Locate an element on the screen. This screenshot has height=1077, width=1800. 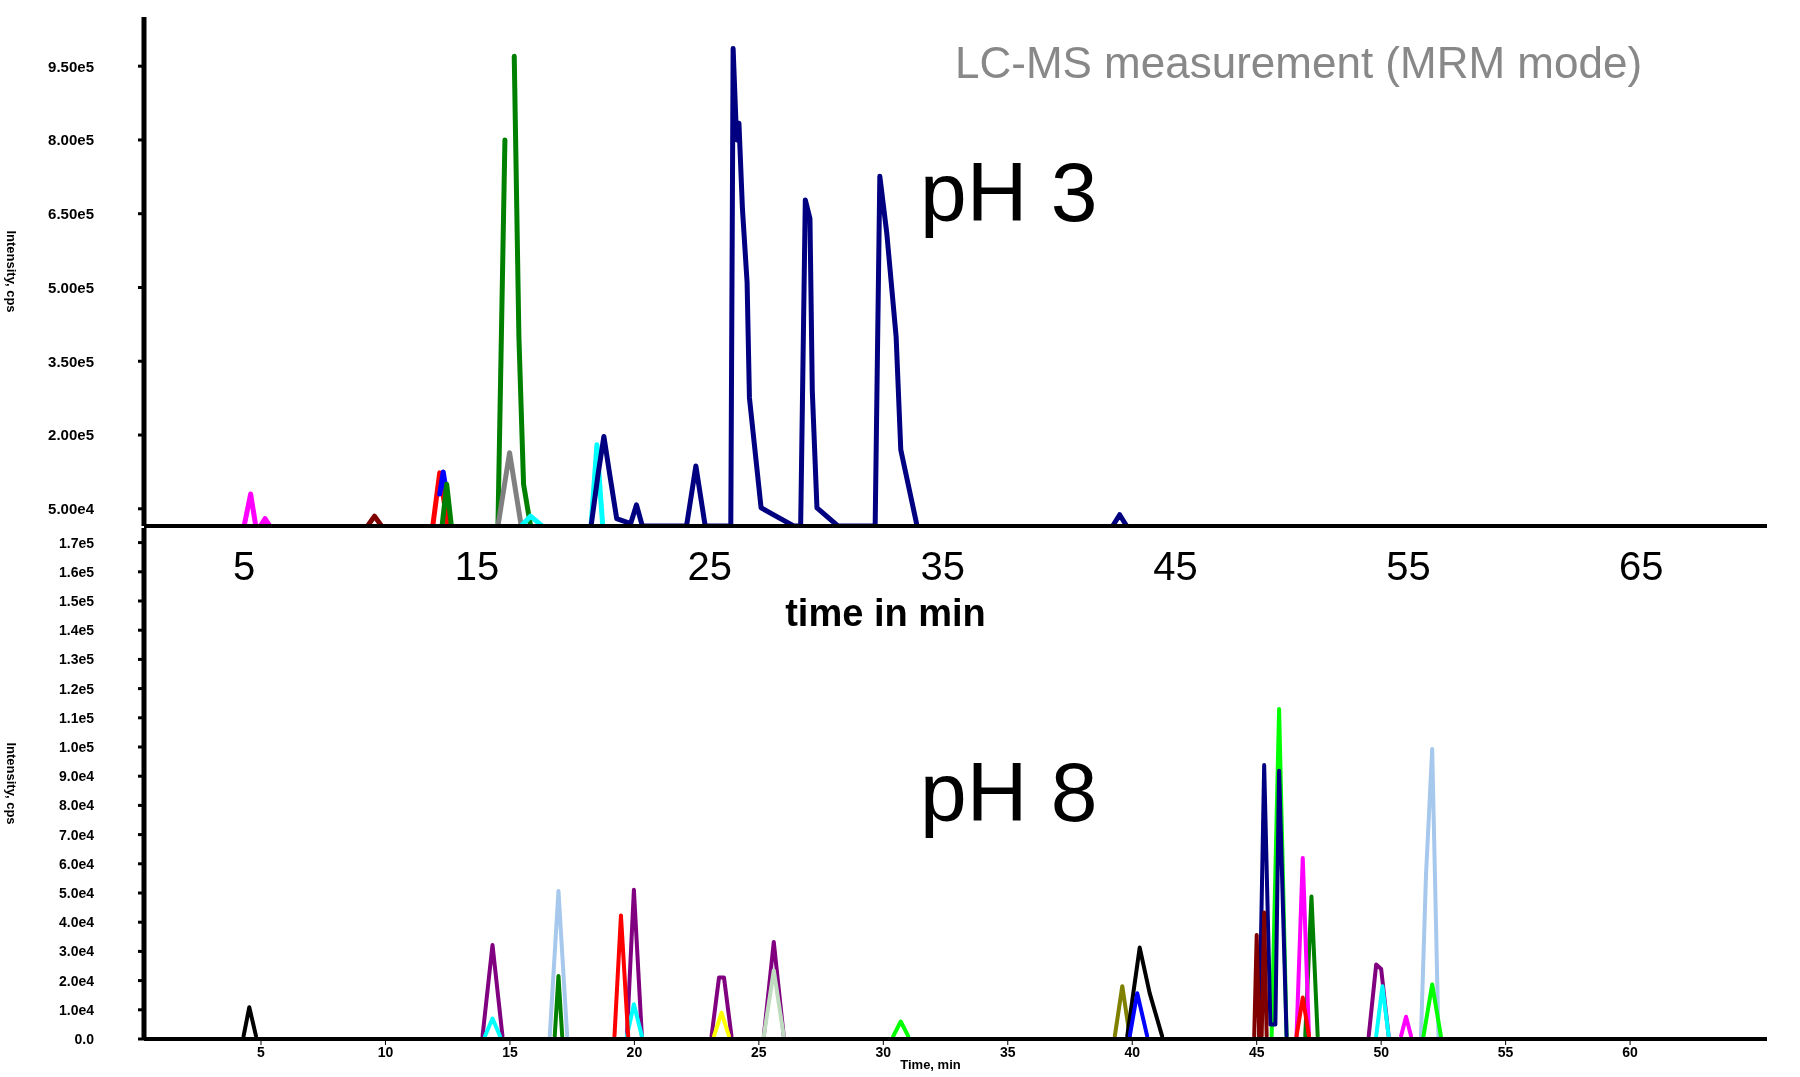
y-tick-label: 3.50e5 is located at coordinates (71, 361).